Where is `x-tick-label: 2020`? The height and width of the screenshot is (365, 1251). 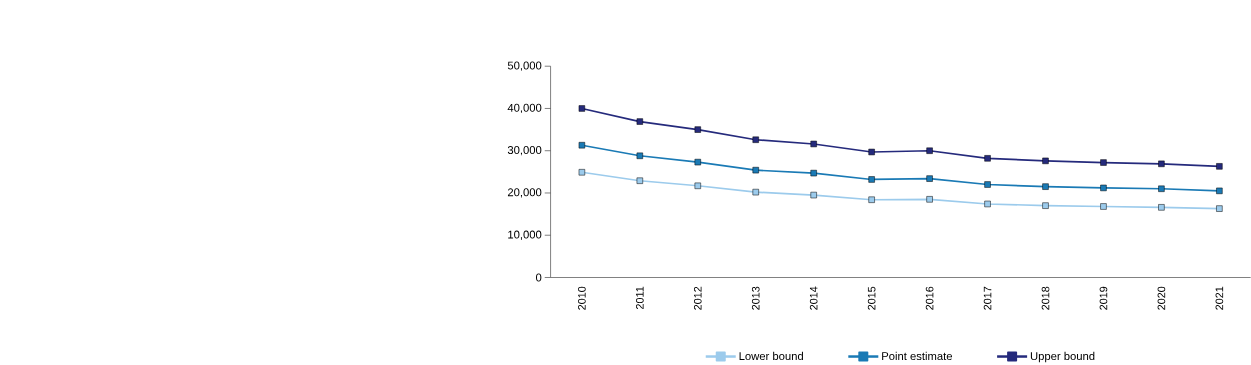 x-tick-label: 2020 is located at coordinates (1161, 298).